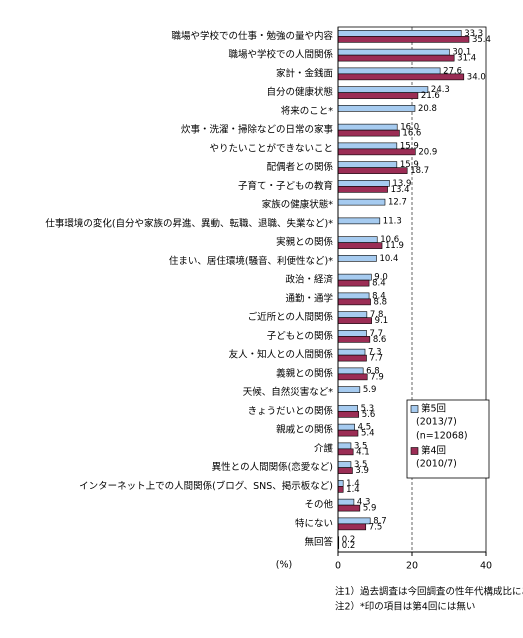  What do you see at coordinates (436, 422) in the screenshot?
I see `legend-label: (2013/7)` at bounding box center [436, 422].